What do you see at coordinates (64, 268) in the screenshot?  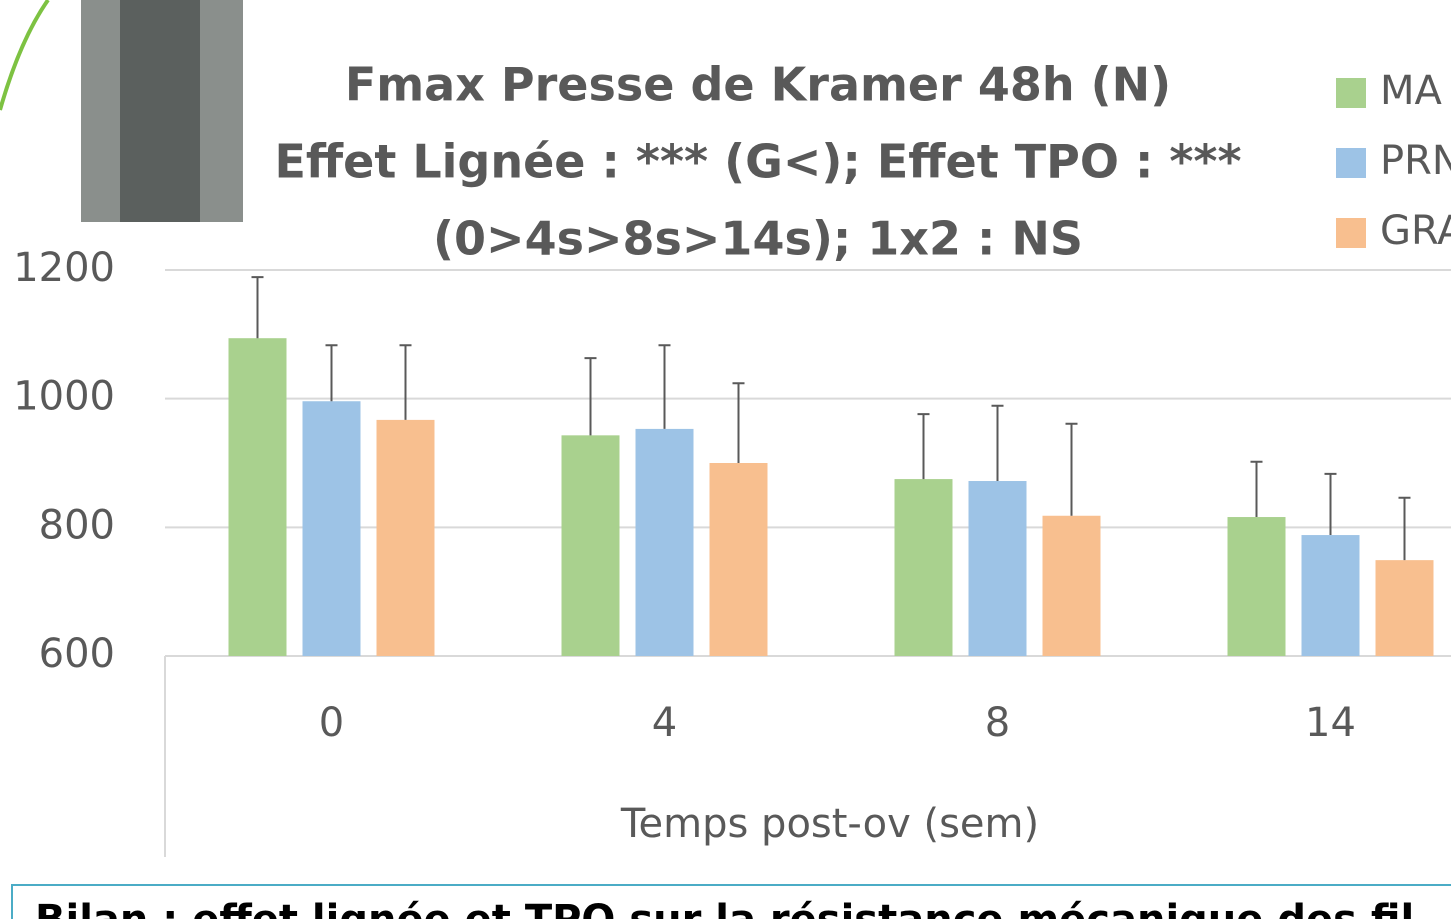 I see `y-tick-label: 1200` at bounding box center [64, 268].